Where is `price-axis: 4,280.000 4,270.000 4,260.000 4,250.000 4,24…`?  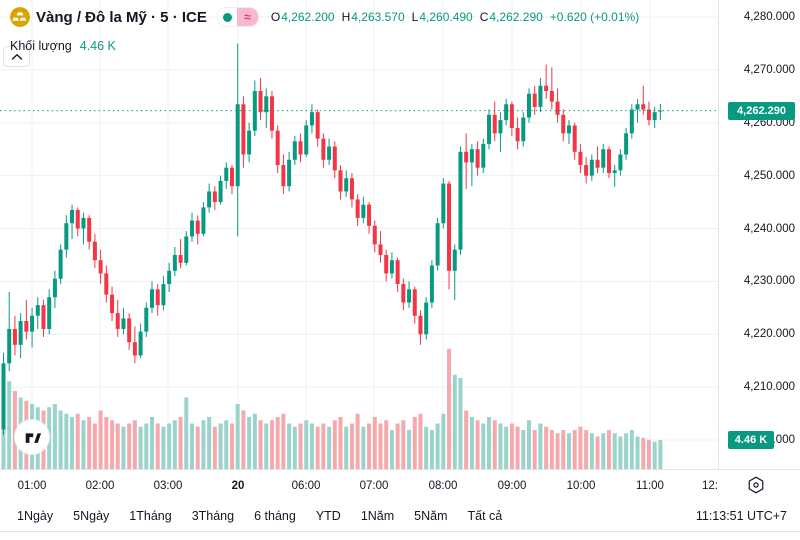
price-axis: 4,280.000 4,270.000 4,260.000 4,250.000 4,24… is located at coordinates (759, 250).